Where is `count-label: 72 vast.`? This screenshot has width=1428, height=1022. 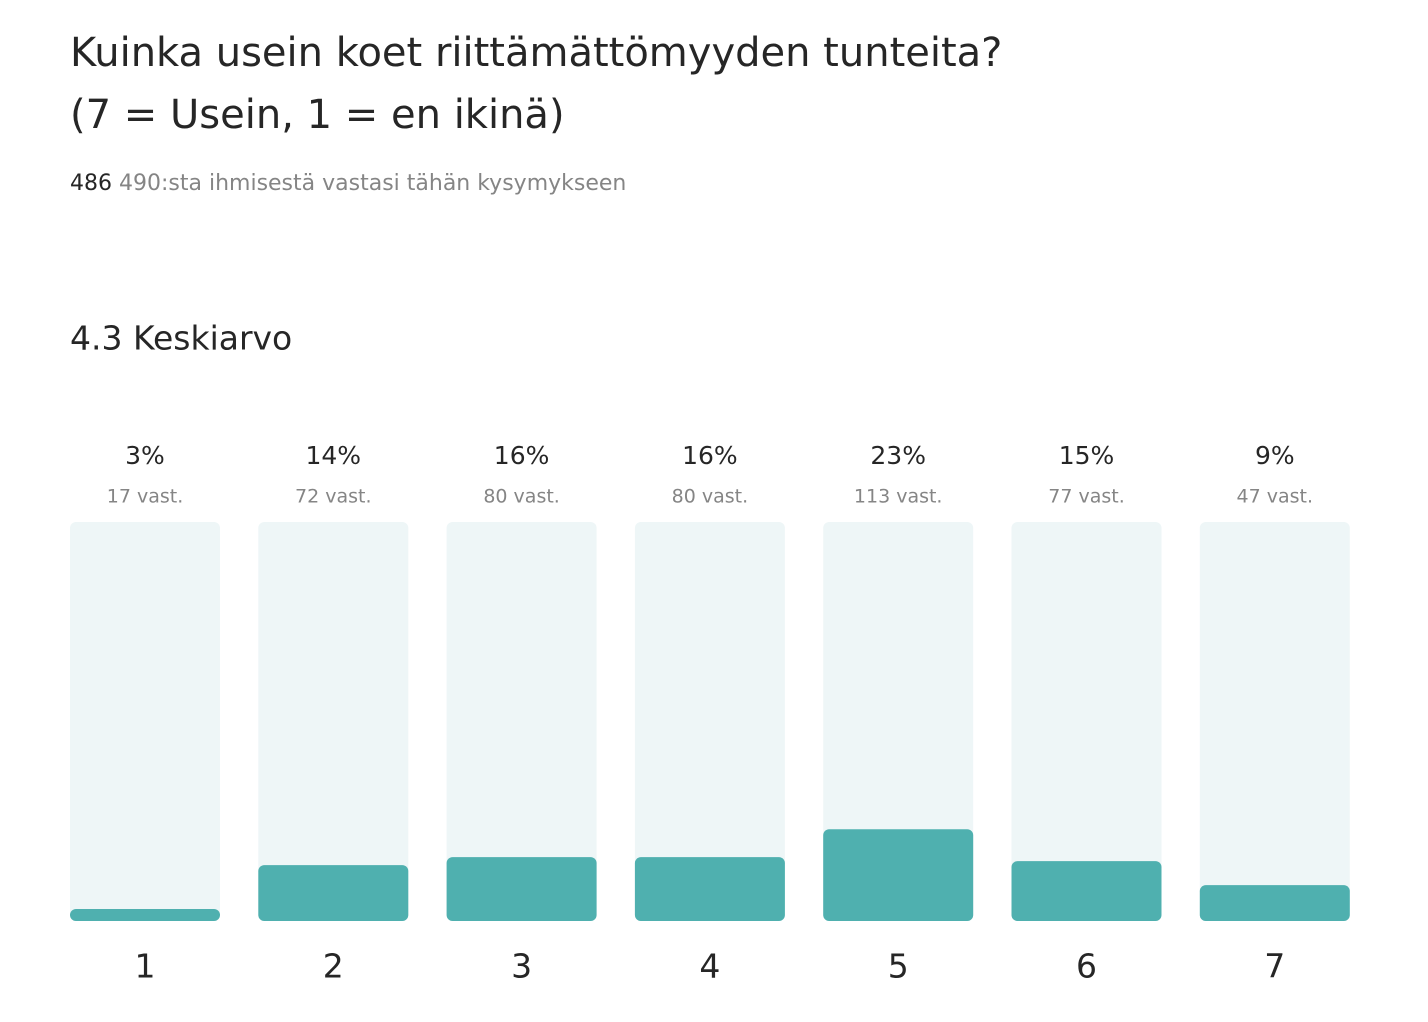 count-label: 72 vast. is located at coordinates (333, 497).